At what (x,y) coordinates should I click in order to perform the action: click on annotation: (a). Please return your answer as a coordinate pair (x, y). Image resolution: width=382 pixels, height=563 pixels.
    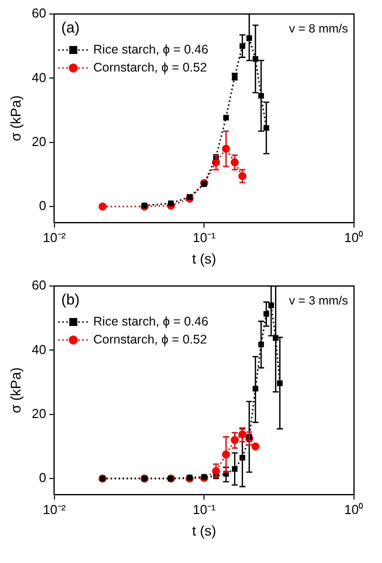
    Looking at the image, I should click on (70, 28).